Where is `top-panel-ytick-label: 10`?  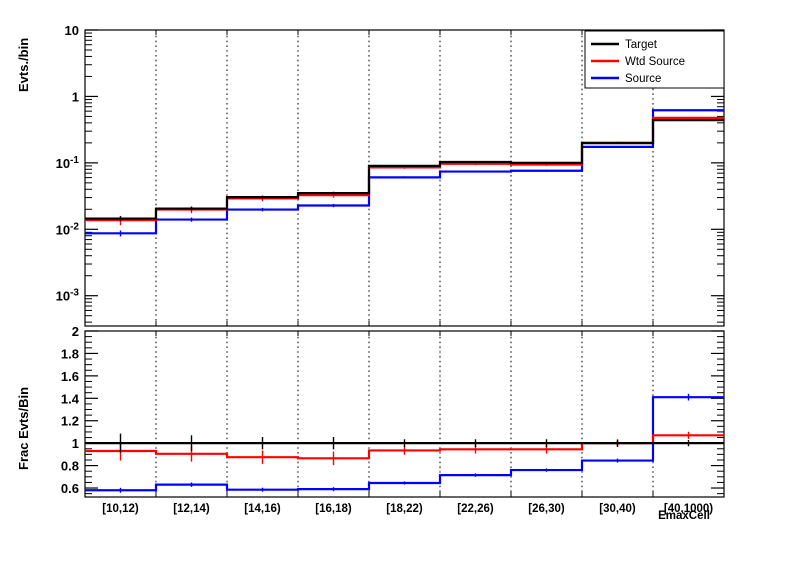 top-panel-ytick-label: 10 is located at coordinates (72, 30).